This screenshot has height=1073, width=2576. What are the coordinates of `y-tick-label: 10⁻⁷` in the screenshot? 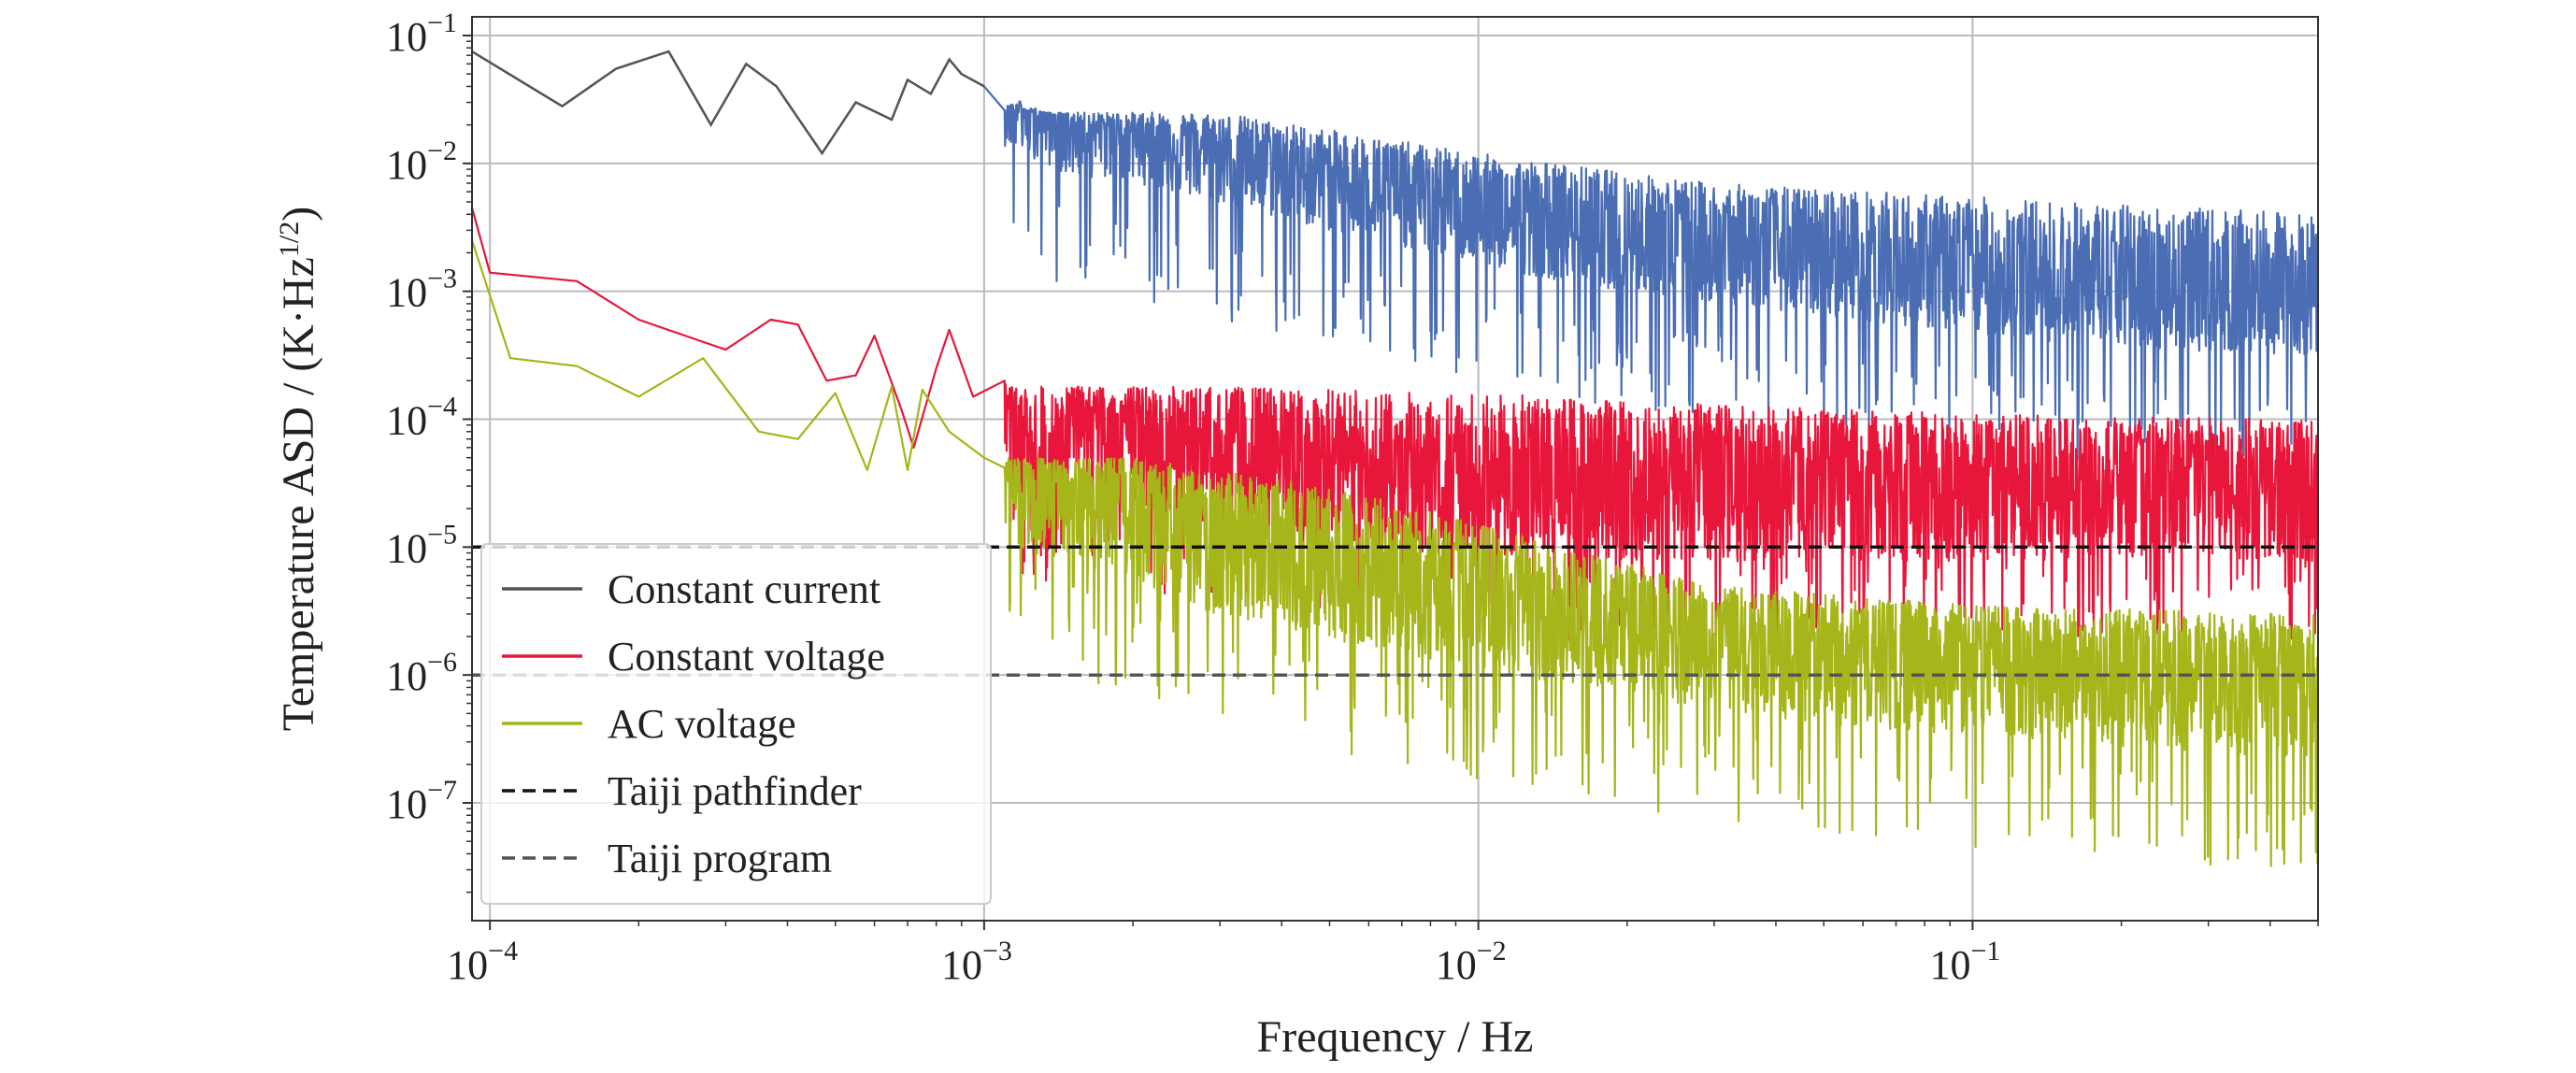 It's located at (421, 801).